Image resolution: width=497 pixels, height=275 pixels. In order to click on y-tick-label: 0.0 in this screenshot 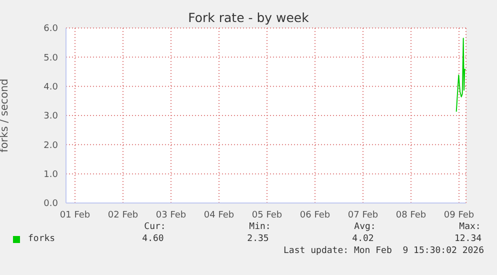, I will do `click(51, 204)`.